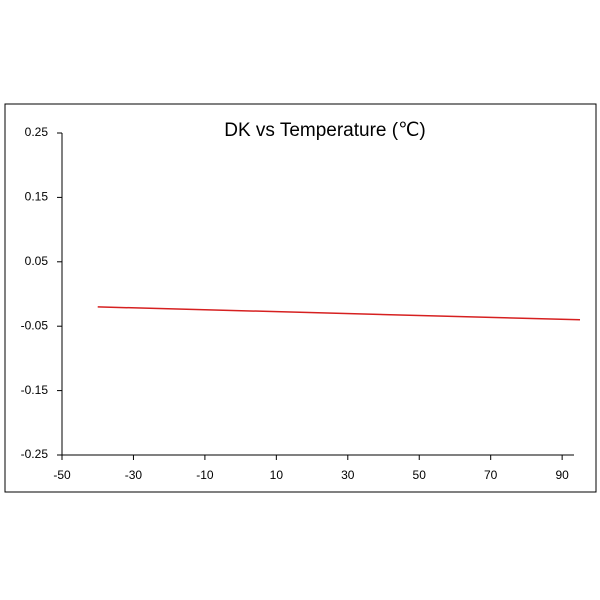  Describe the element at coordinates (134, 475) in the screenshot. I see `x-tick-label: -30` at that location.